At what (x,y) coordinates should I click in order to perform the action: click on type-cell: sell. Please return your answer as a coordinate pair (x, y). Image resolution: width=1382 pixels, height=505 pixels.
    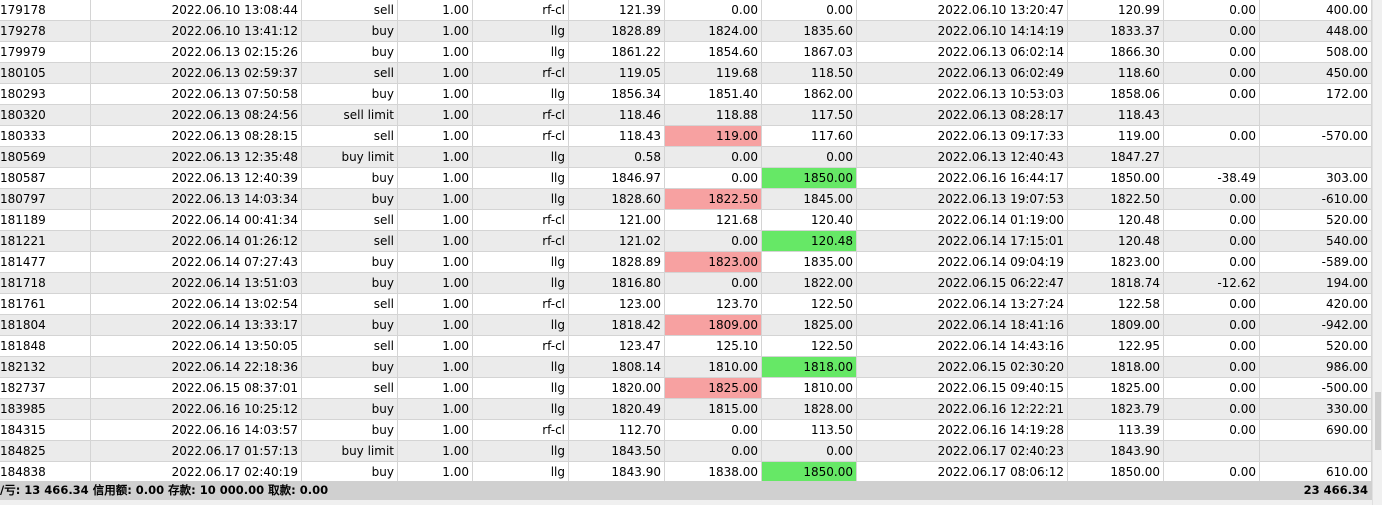
    Looking at the image, I should click on (350, 220).